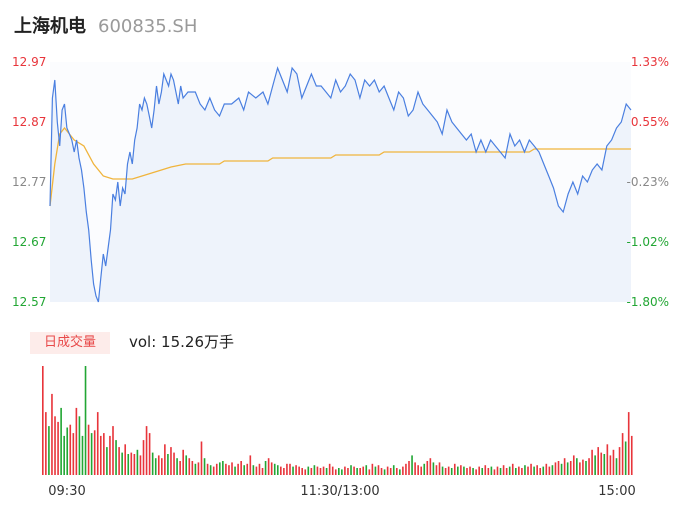  Describe the element at coordinates (148, 26) in the screenshot. I see `stock-code: 600835.SH` at that location.